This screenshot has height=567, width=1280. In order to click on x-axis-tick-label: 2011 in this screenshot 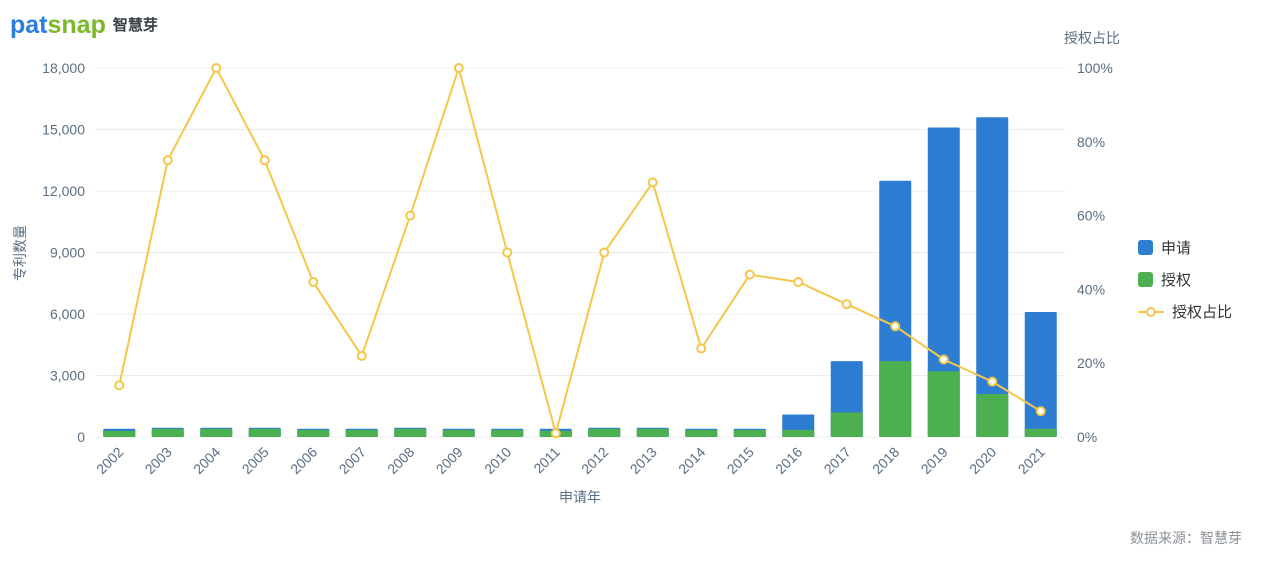, I will do `click(546, 460)`.